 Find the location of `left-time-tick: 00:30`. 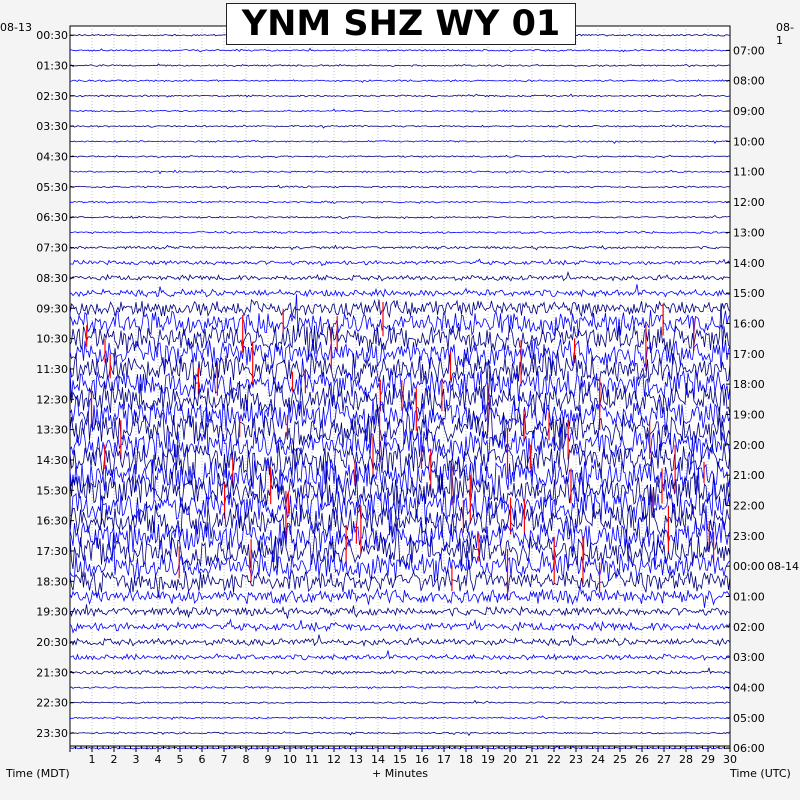

left-time-tick: 00:30 is located at coordinates (52, 35).